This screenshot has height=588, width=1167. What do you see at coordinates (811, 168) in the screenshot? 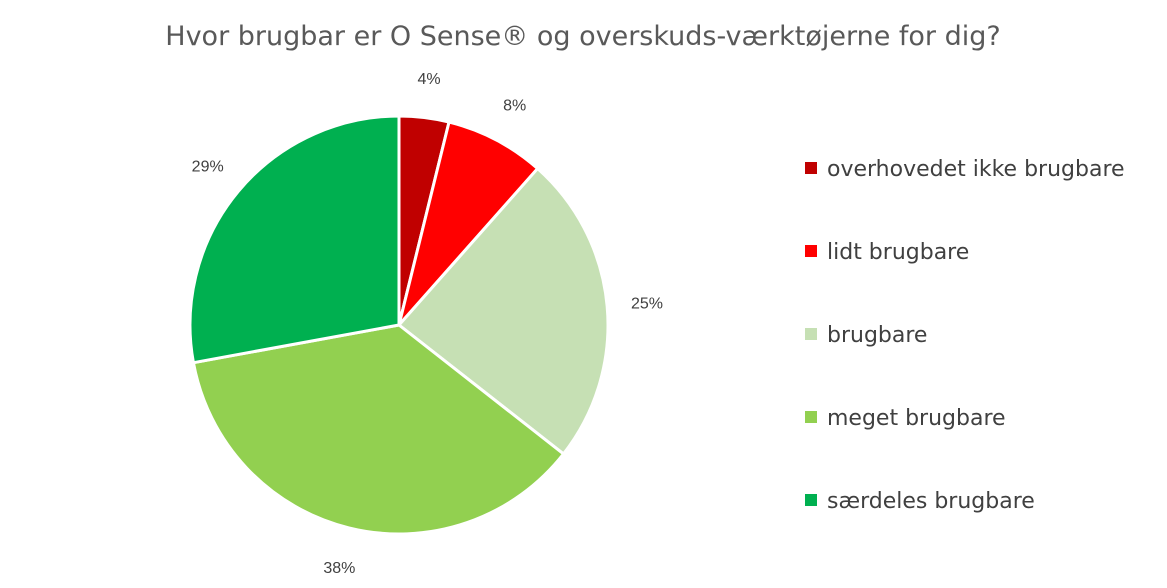
I see `legend-swatch-overhovedet-ikke-brugbare` at bounding box center [811, 168].